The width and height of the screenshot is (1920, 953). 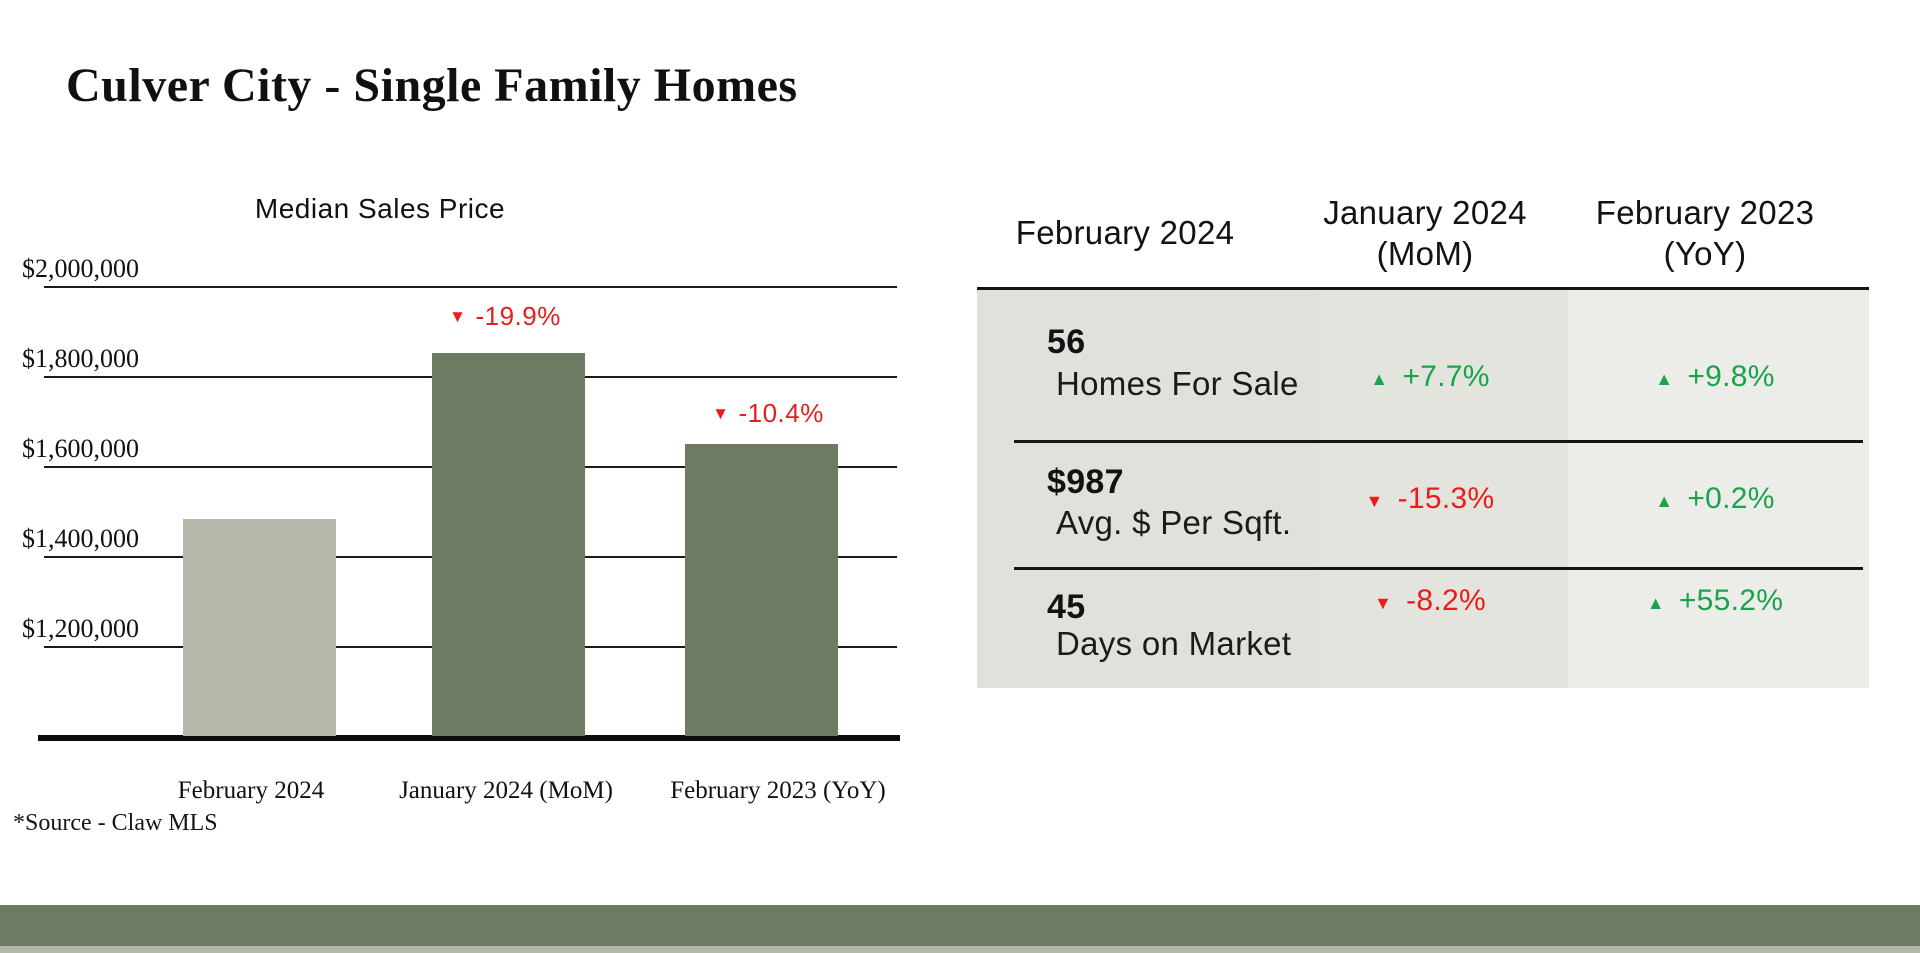 What do you see at coordinates (506, 790) in the screenshot?
I see `x-axis-category-label: January 2024 (MoM)` at bounding box center [506, 790].